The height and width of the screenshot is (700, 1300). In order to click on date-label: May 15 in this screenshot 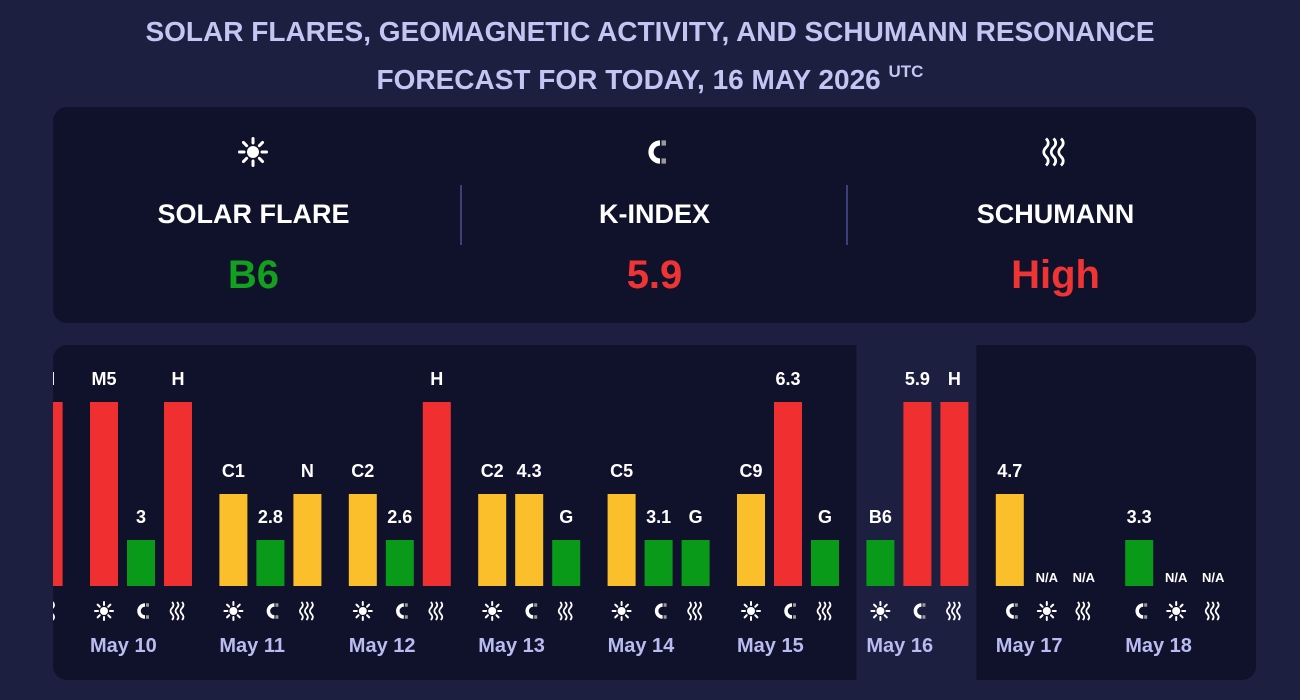, I will do `click(770, 646)`.